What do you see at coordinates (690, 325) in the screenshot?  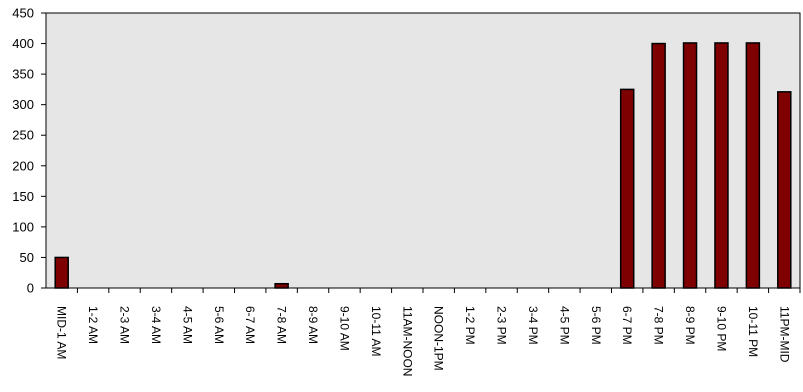 I see `x-tick-label: 8-9 PM` at bounding box center [690, 325].